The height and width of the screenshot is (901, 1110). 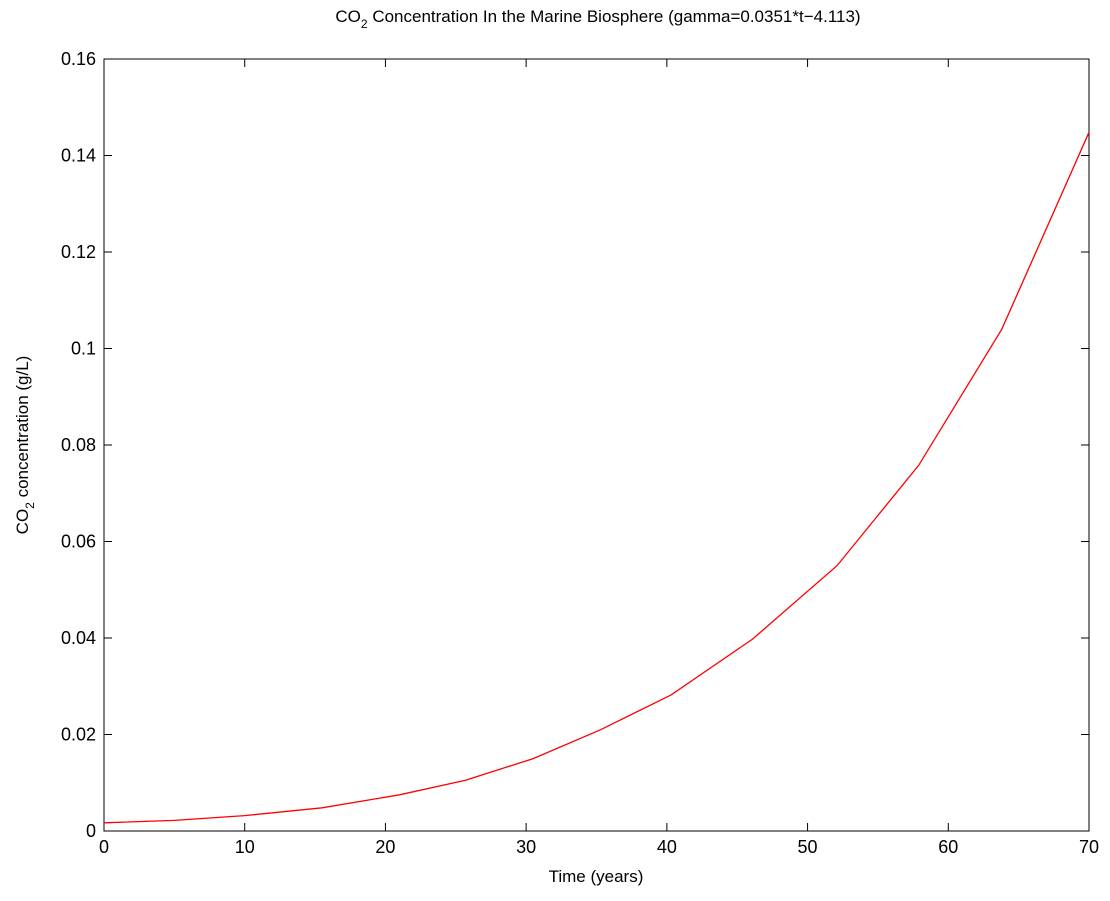 What do you see at coordinates (78, 735) in the screenshot?
I see `y-tick-label: 0.02` at bounding box center [78, 735].